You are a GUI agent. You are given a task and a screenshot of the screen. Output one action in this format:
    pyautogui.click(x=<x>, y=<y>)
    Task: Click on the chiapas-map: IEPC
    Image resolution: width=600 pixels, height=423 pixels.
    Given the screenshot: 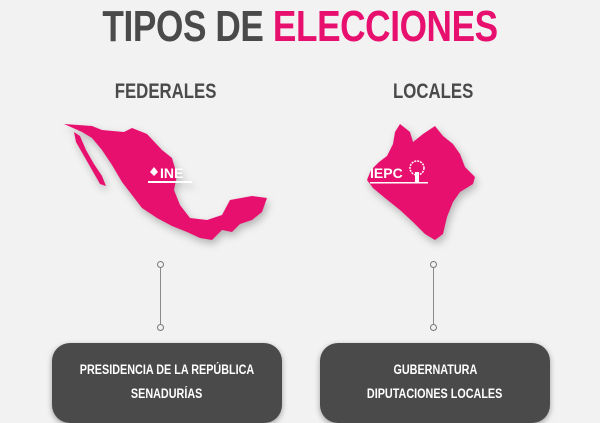 What is the action you would take?
    pyautogui.click(x=421, y=182)
    